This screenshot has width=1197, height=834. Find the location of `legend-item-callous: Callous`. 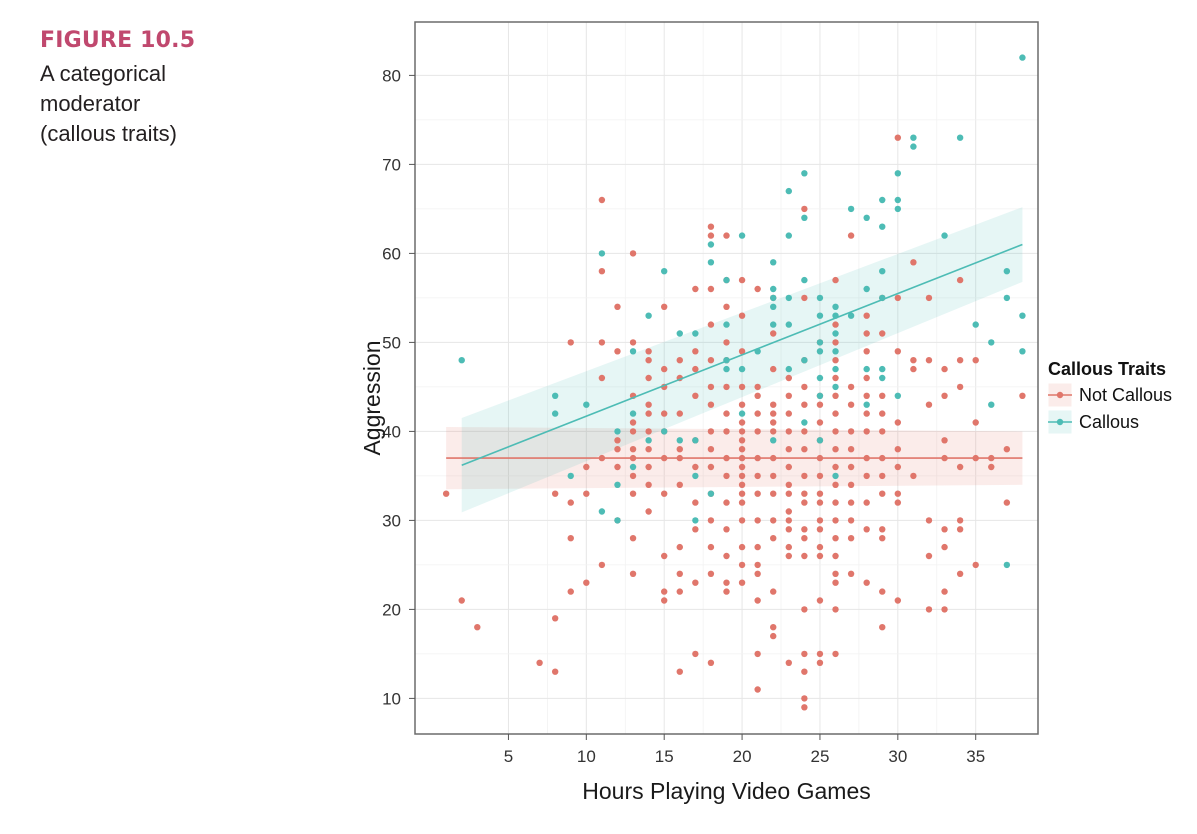

legend-item-callous: Callous is located at coordinates (1093, 422).